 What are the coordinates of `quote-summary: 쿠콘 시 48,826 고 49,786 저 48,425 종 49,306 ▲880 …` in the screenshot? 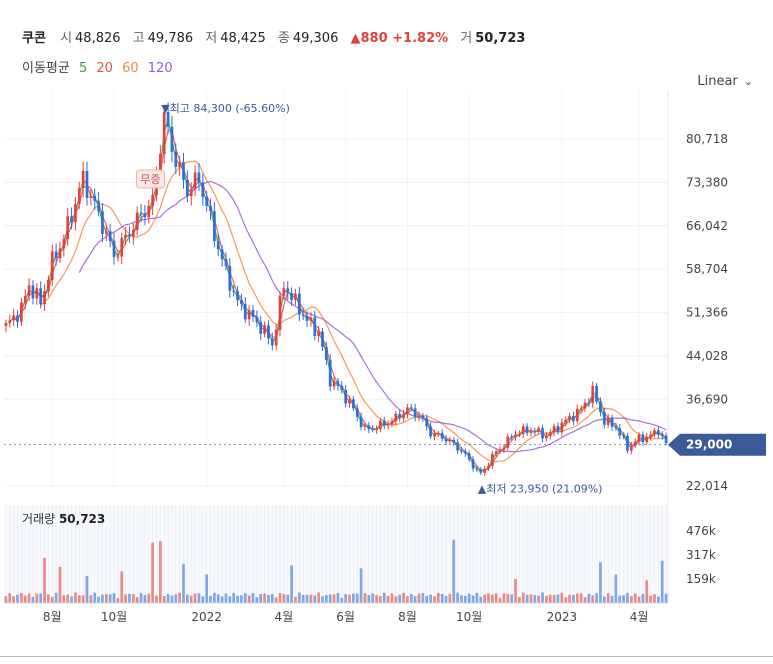 It's located at (277, 36).